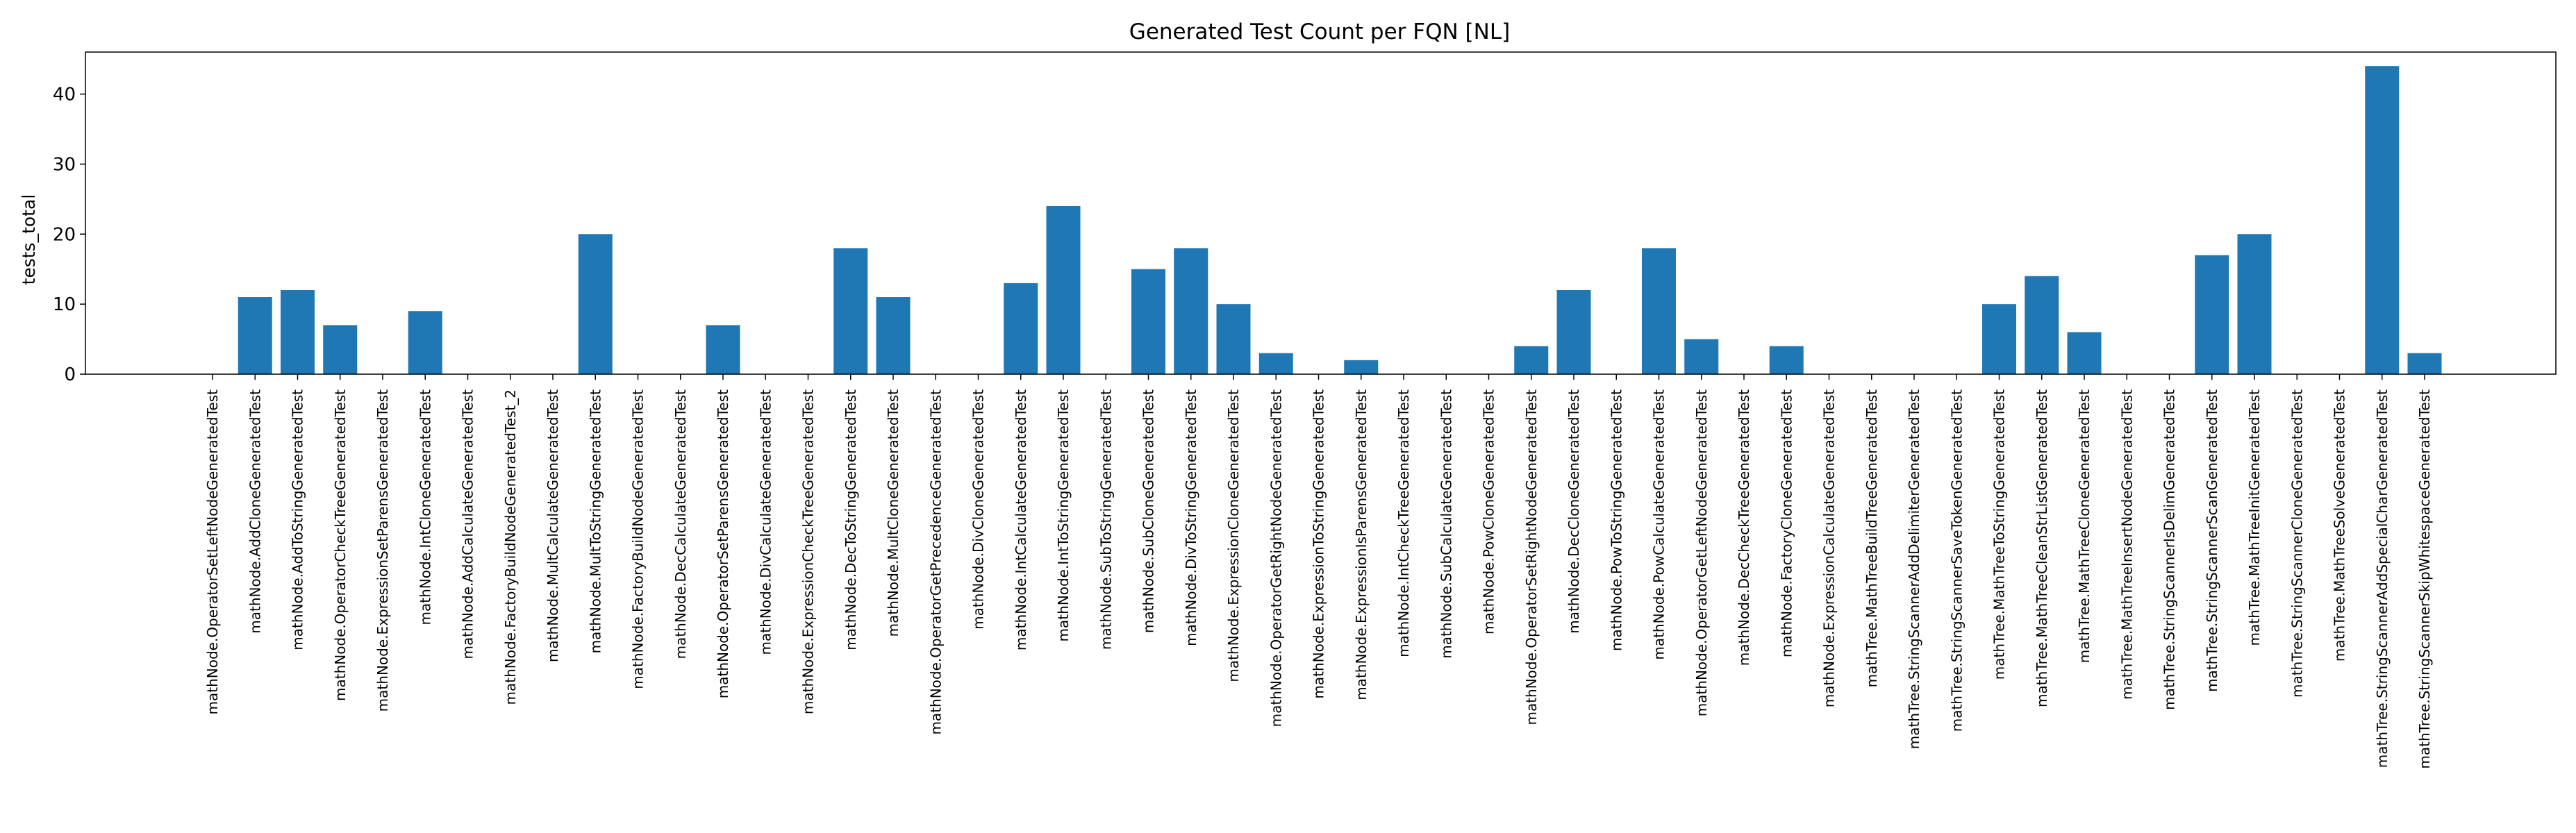 The width and height of the screenshot is (2576, 833). What do you see at coordinates (1148, 511) in the screenshot?
I see `x-tick-label: mathNode.SubCloneGeneratedTest` at bounding box center [1148, 511].